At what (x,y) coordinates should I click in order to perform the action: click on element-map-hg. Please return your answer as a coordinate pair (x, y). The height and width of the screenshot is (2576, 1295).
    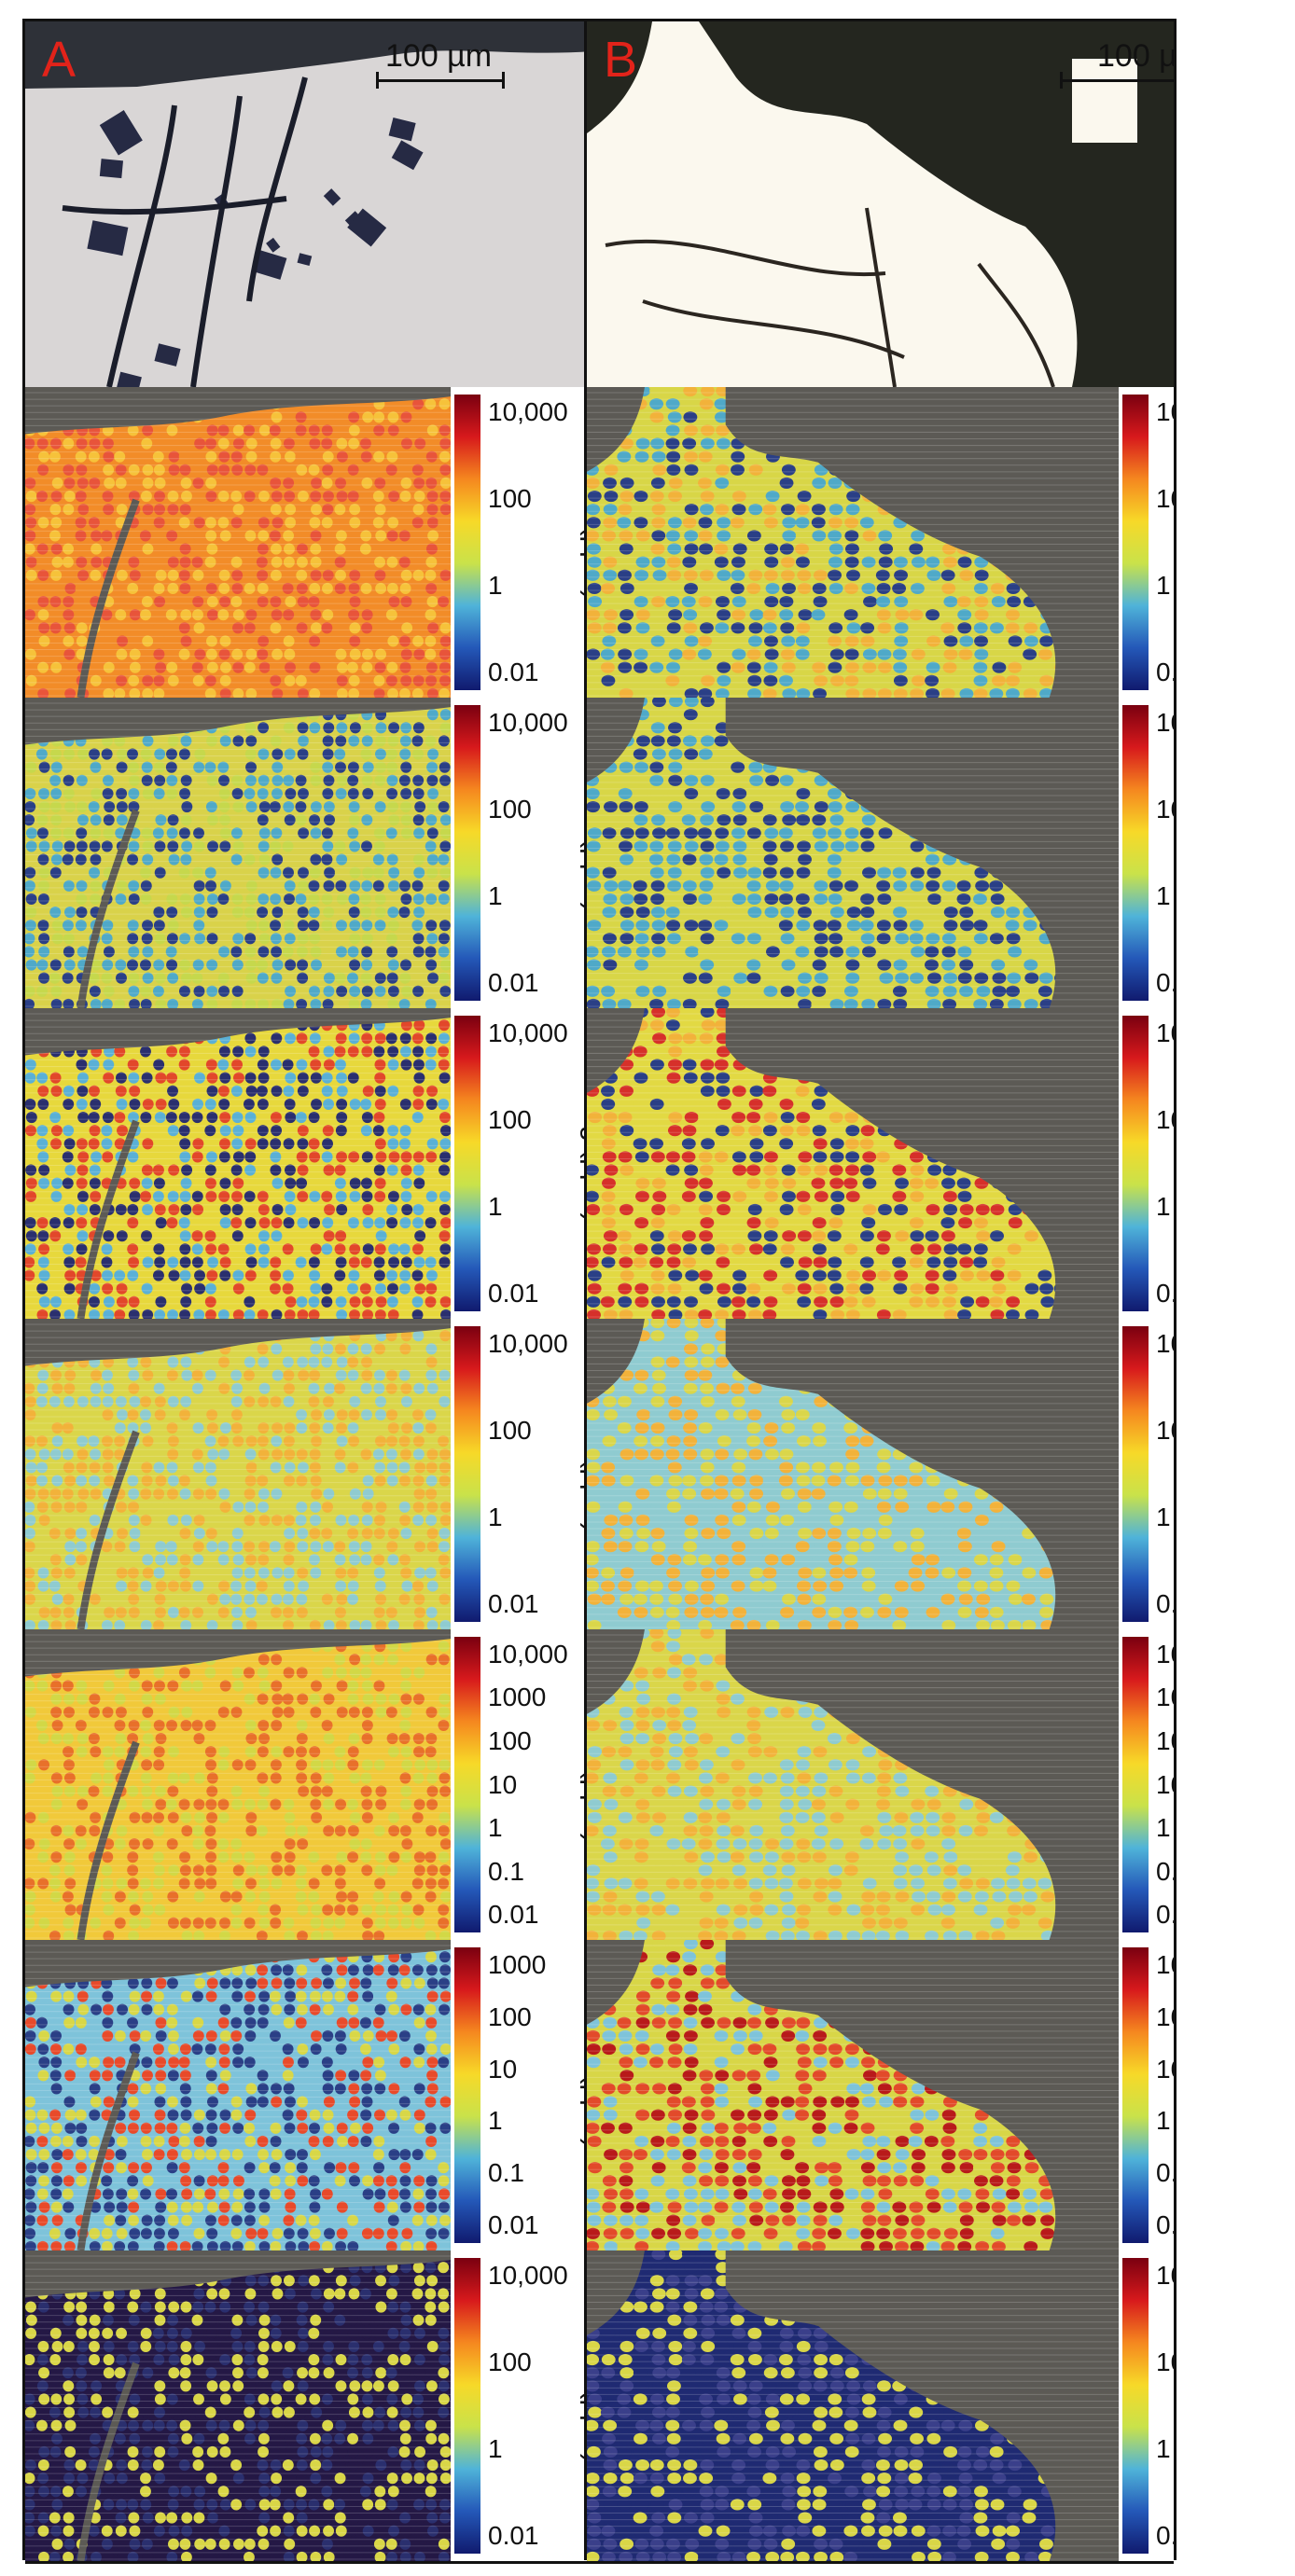
    Looking at the image, I should click on (853, 1163).